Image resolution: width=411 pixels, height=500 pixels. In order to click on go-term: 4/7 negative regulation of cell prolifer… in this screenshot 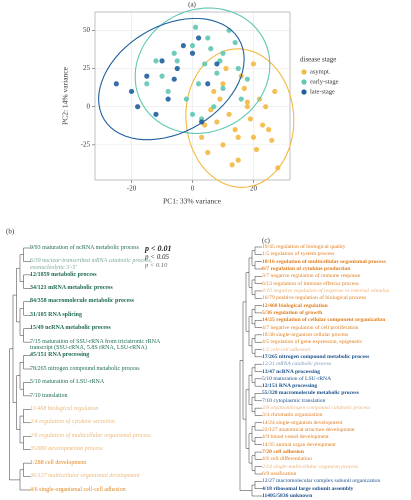, I will do `click(310, 327)`.